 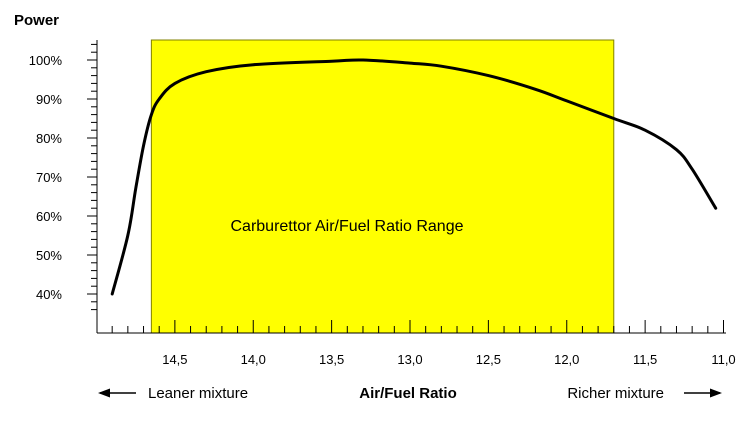 I want to click on richer-mixture-label: Richer mixture, so click(x=615, y=393).